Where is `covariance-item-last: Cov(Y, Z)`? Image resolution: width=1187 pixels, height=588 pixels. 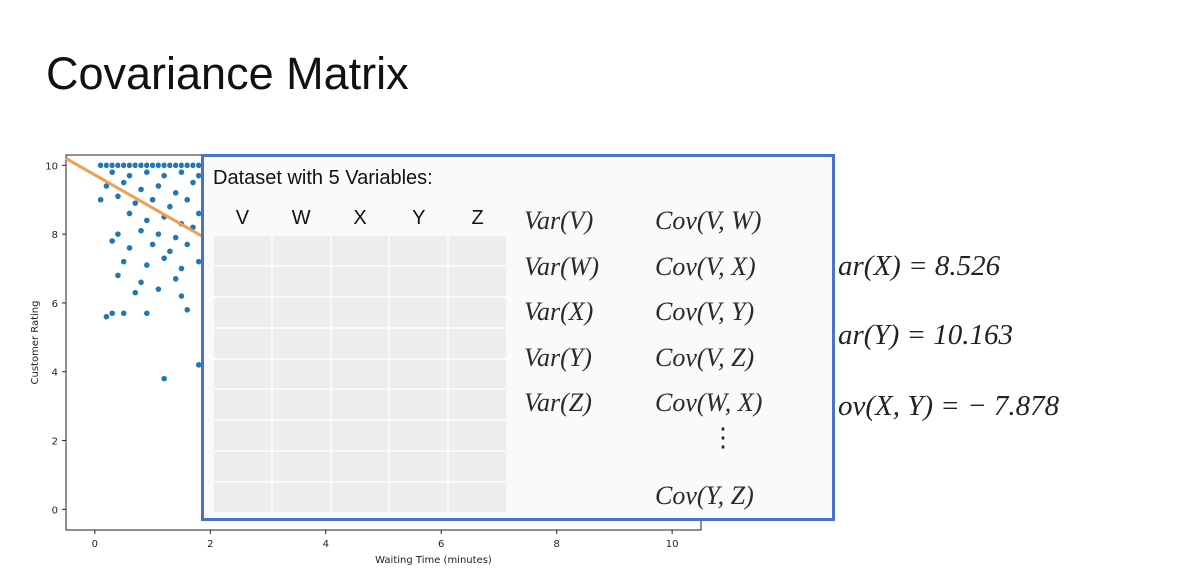
covariance-item-last: Cov(Y, Z) is located at coordinates (704, 495).